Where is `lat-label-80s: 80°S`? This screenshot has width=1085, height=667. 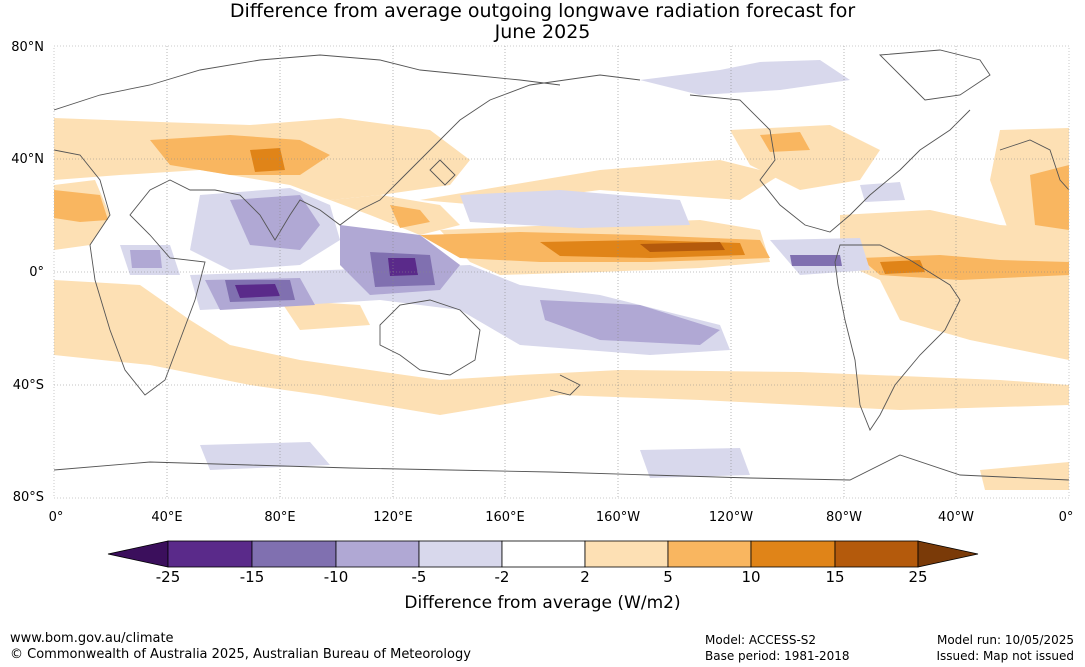 lat-label-80s: 80°S is located at coordinates (28, 497).